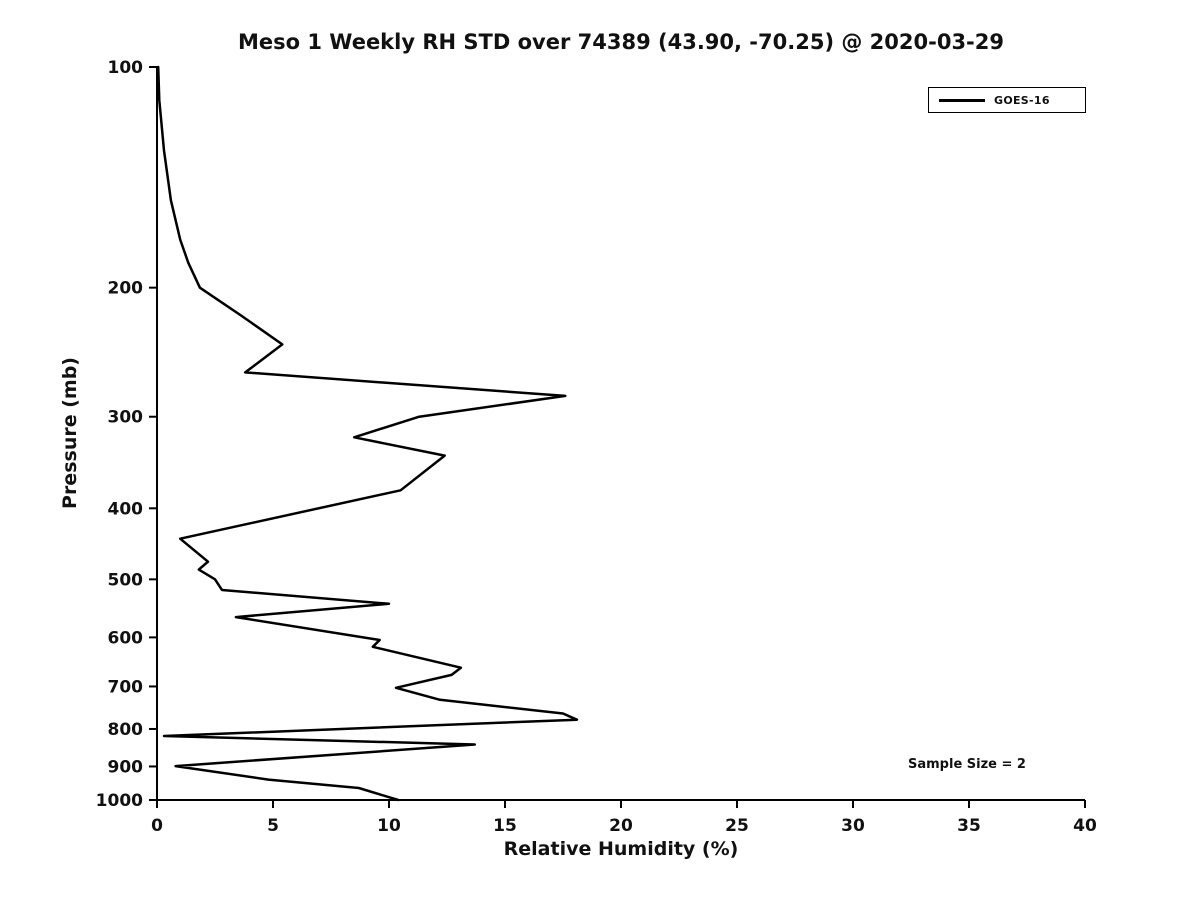 The height and width of the screenshot is (900, 1200). Describe the element at coordinates (126, 687) in the screenshot. I see `y-tick-label: 700` at that location.